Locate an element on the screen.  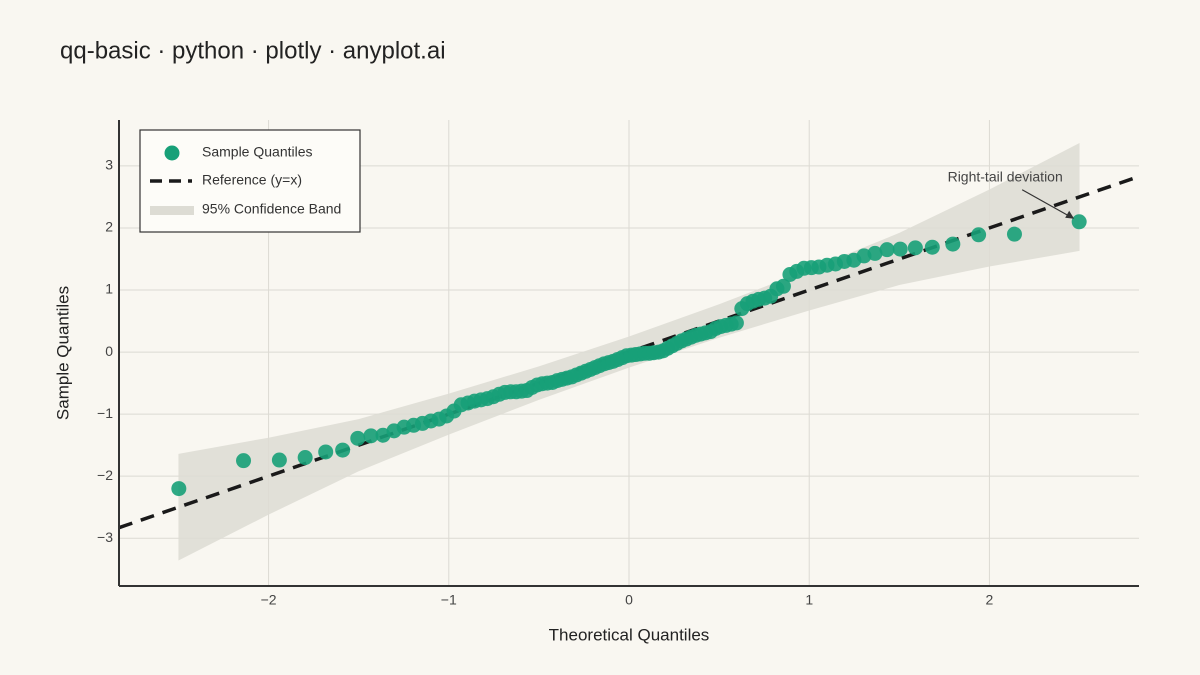
y-tick-label: 0 is located at coordinates (109, 351).